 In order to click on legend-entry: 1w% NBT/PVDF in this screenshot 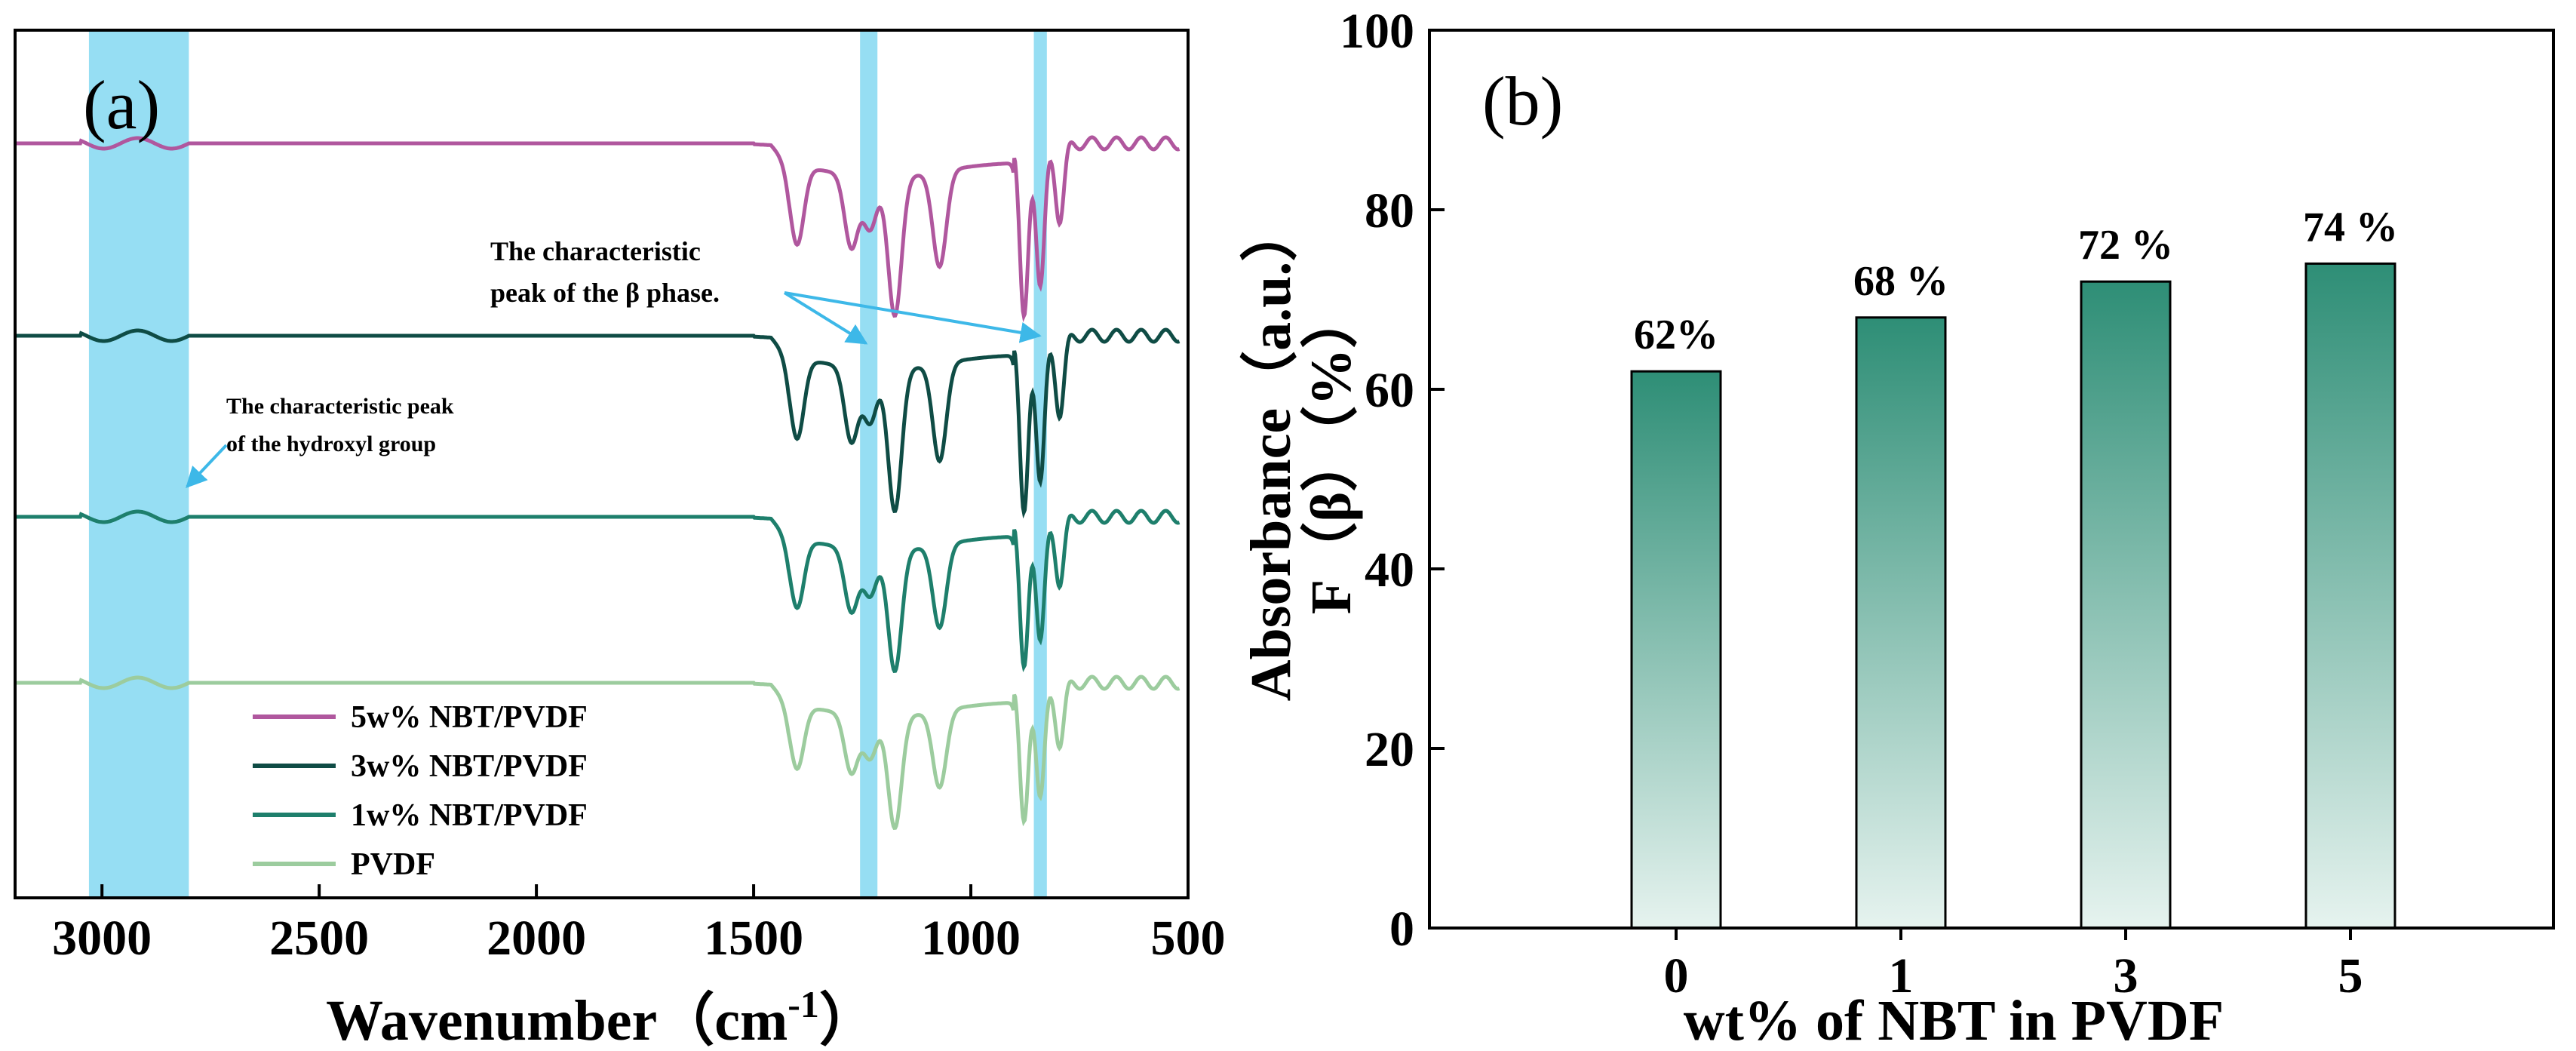, I will do `click(469, 815)`.